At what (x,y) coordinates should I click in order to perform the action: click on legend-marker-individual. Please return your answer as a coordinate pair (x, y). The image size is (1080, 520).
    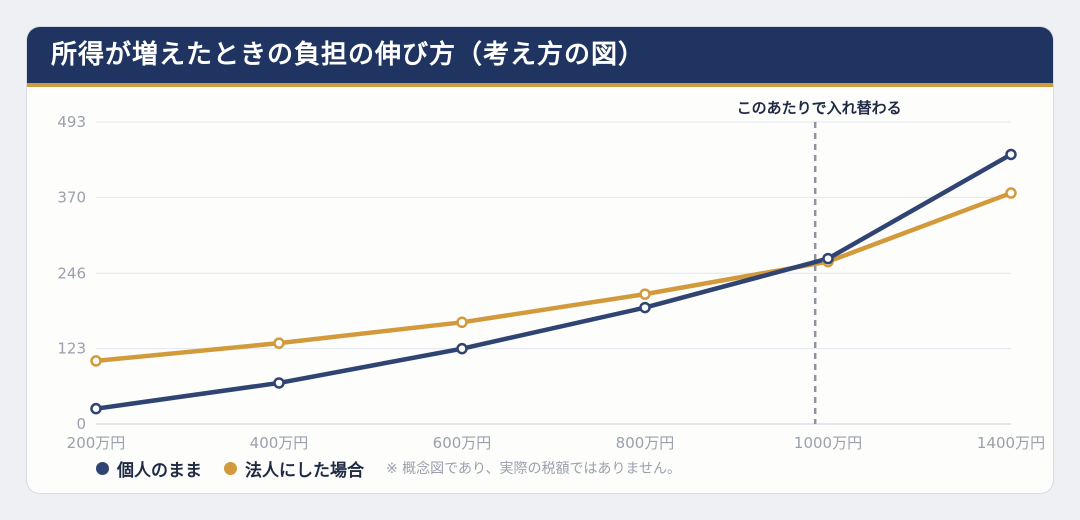
    Looking at the image, I should click on (102, 468).